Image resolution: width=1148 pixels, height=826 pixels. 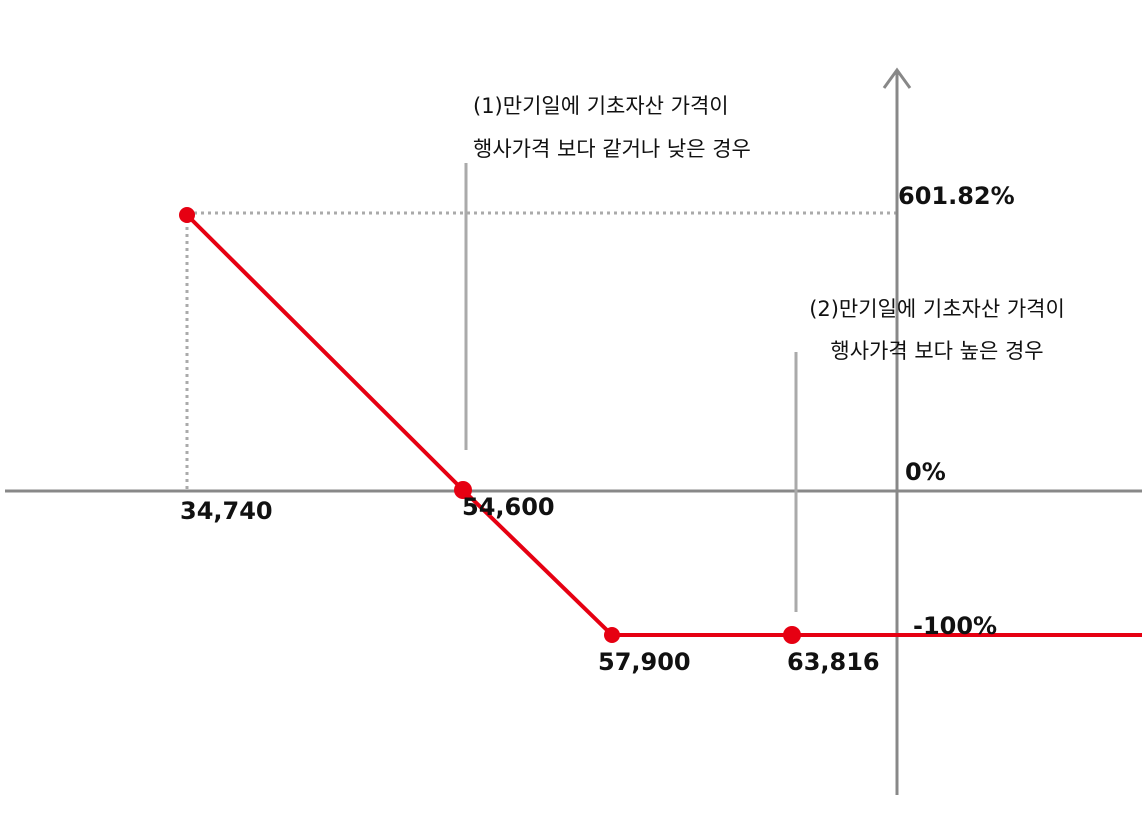 I want to click on x-label: 54,600, so click(x=508, y=507).